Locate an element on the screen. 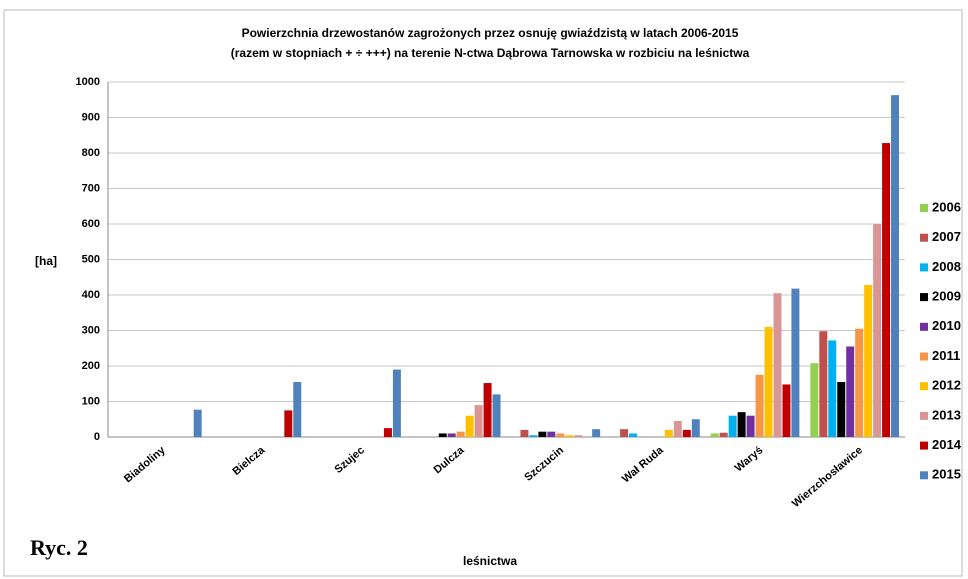 This screenshot has height=579, width=968. x-axis-label: leśnictwa is located at coordinates (490, 561).